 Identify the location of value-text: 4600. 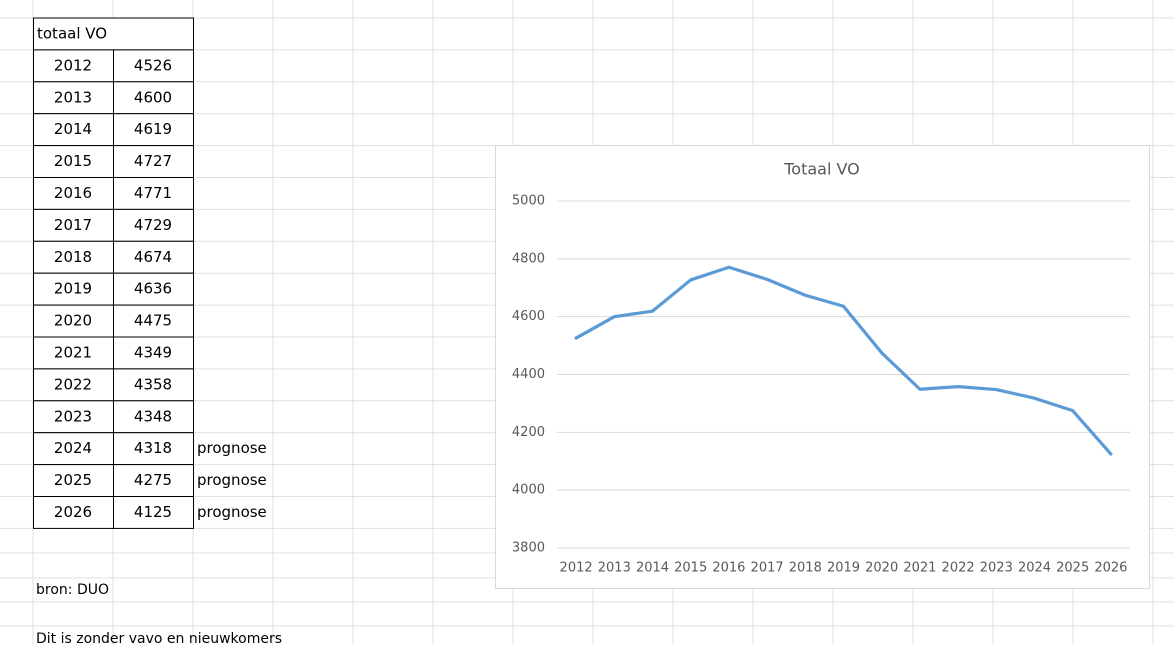
(153, 97).